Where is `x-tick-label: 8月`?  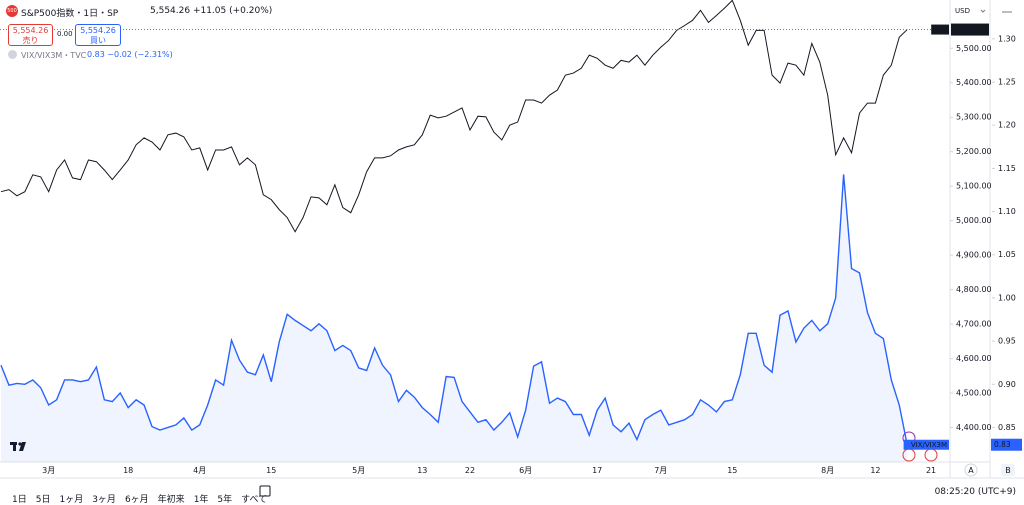
x-tick-label: 8月 is located at coordinates (827, 470).